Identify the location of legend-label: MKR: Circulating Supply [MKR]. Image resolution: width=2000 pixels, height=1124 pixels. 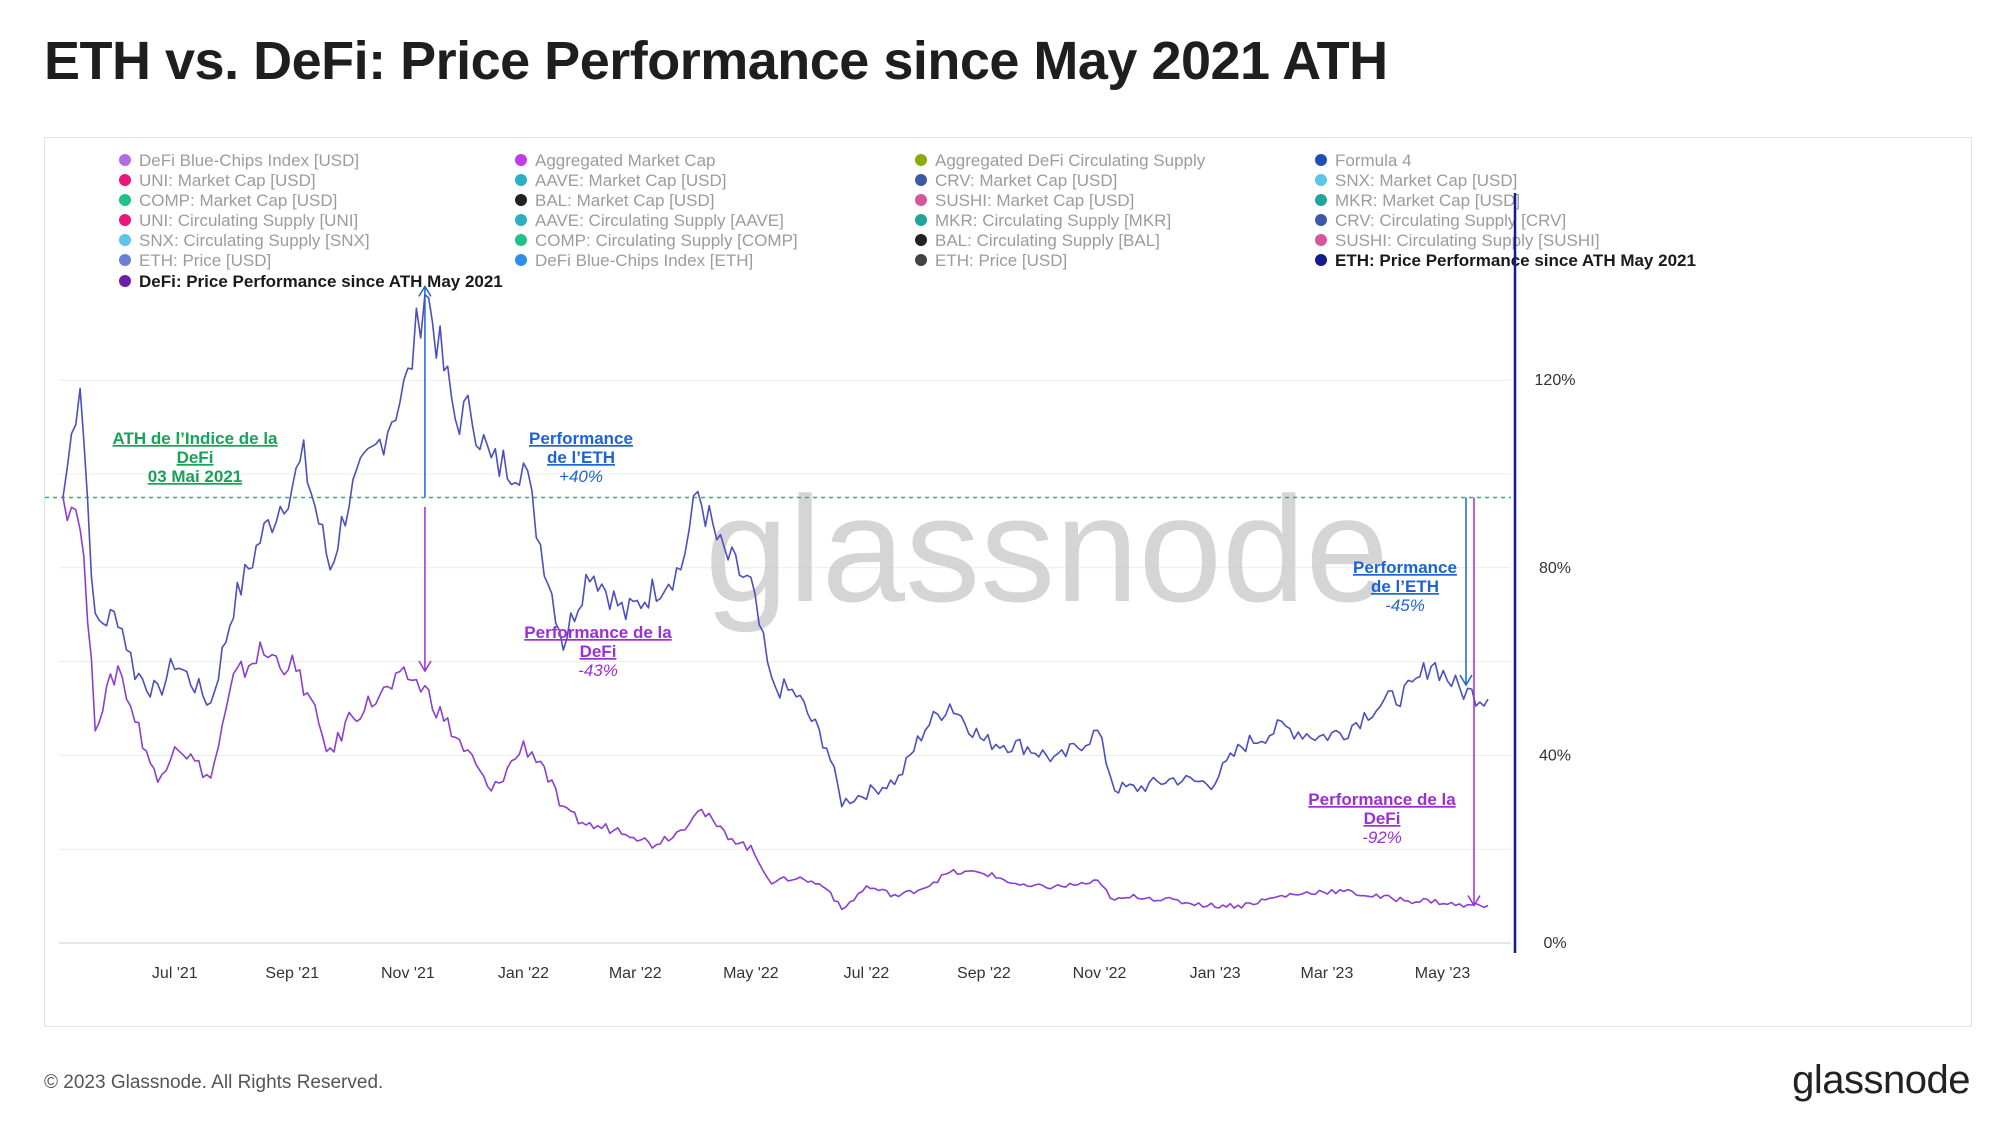
(1053, 220).